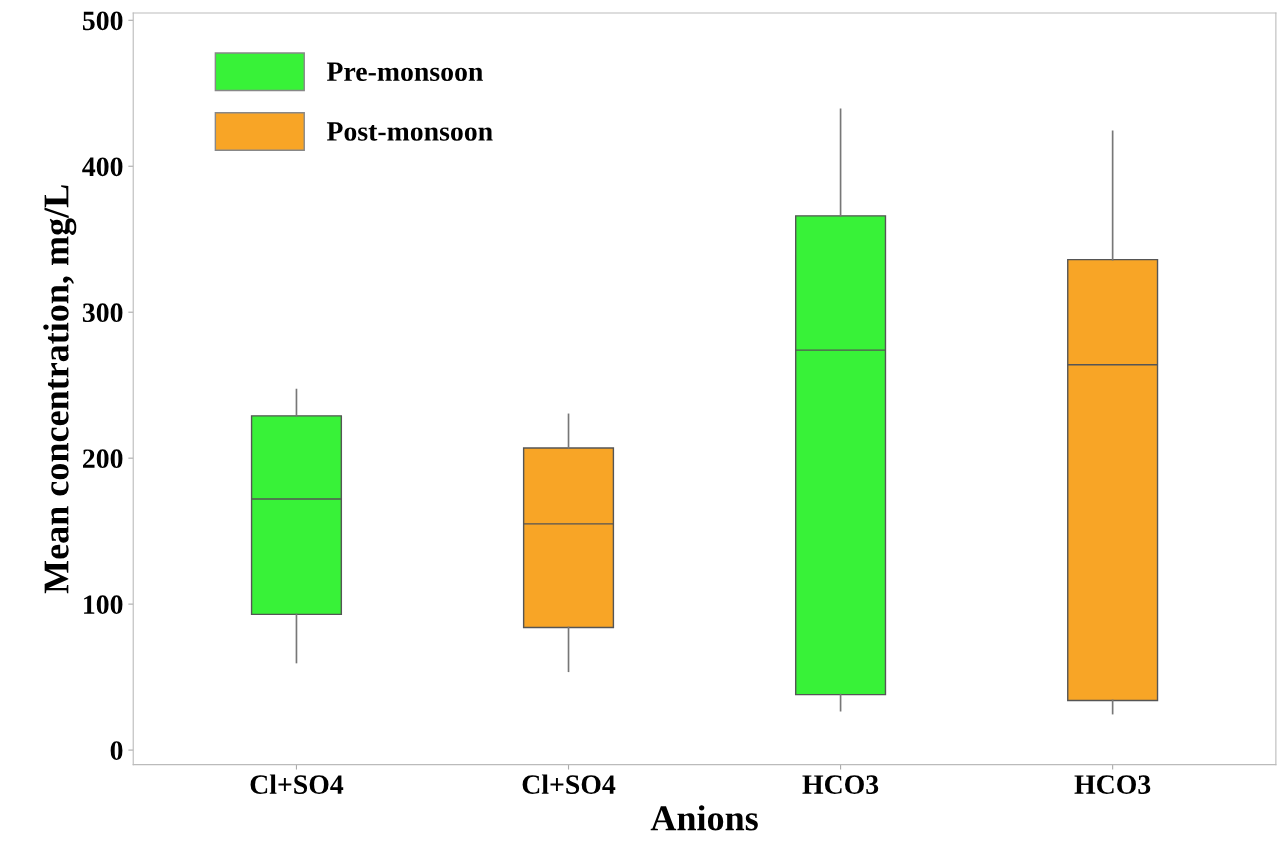 The width and height of the screenshot is (1281, 866). Describe the element at coordinates (704, 818) in the screenshot. I see `x-axis-title: Anions` at that location.